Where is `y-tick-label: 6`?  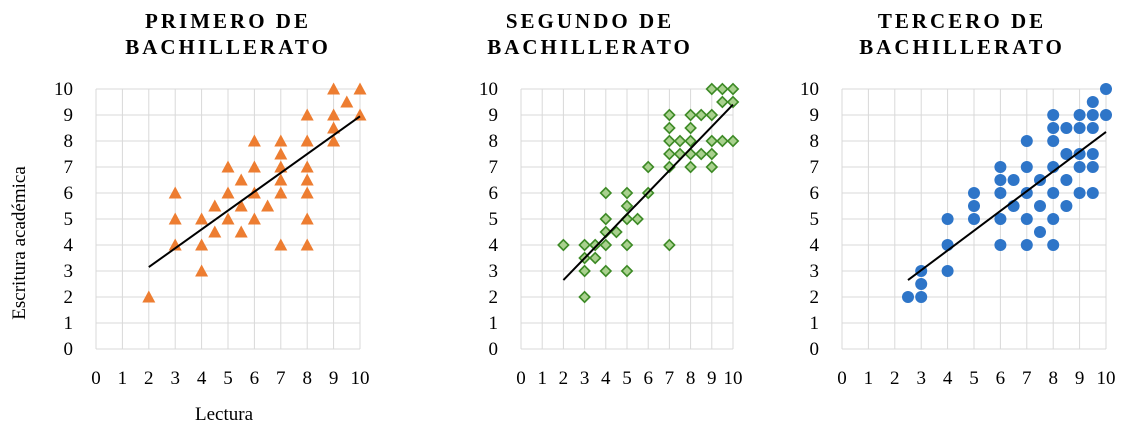
y-tick-label: 6 is located at coordinates (815, 193).